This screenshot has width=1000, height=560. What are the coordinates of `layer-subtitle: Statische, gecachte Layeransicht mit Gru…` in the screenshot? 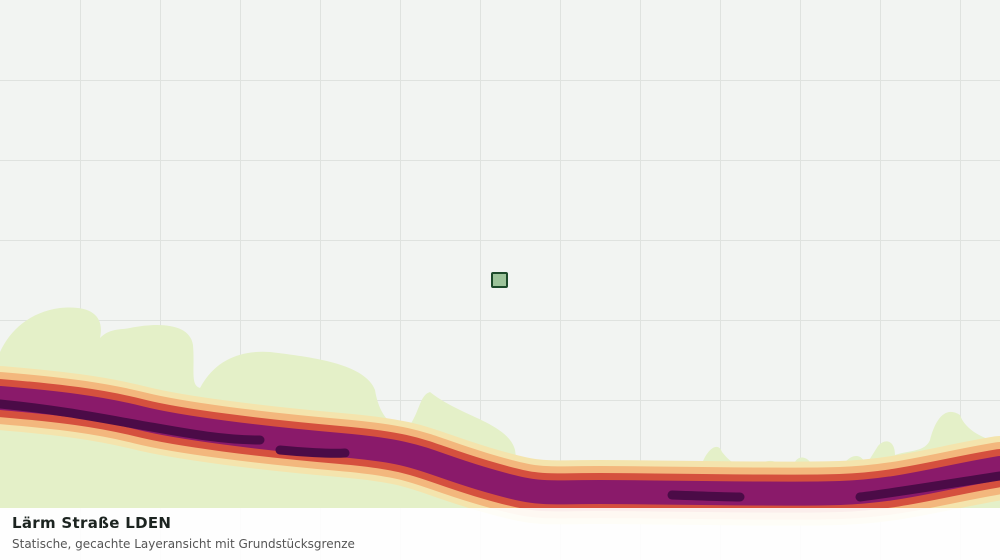 It's located at (183, 544).